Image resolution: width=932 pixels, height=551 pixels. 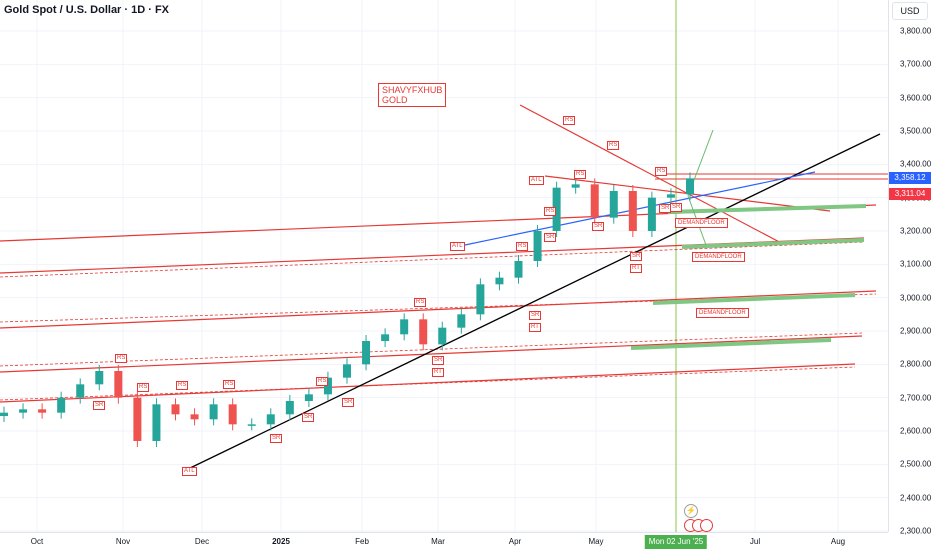 What do you see at coordinates (910, 194) in the screenshot?
I see `second-price-tag: 3,311.04` at bounding box center [910, 194].